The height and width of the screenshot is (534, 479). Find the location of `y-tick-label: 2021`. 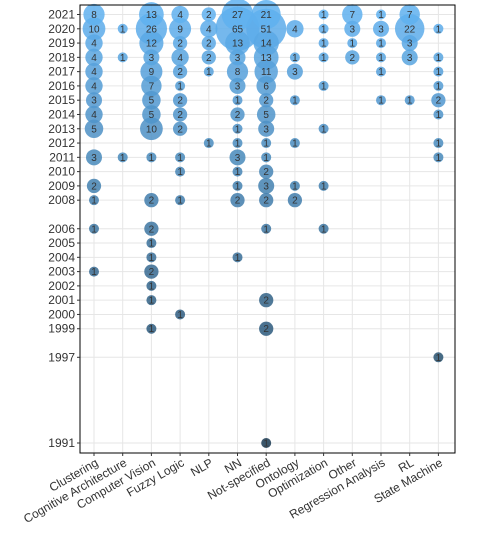

y-tick-label: 2021 is located at coordinates (61, 15).